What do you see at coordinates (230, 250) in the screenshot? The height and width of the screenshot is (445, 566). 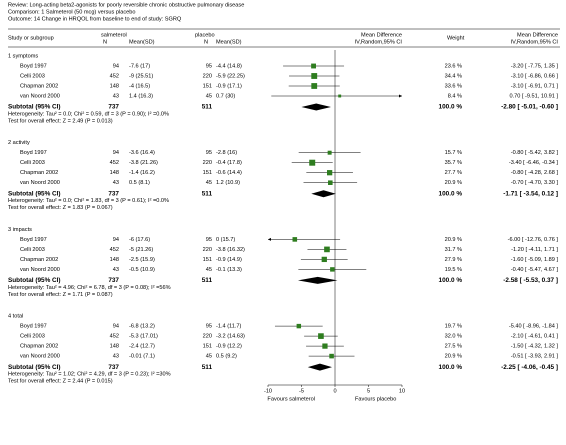 I see `mean-sd: -3.8 (16.32)` at bounding box center [230, 250].